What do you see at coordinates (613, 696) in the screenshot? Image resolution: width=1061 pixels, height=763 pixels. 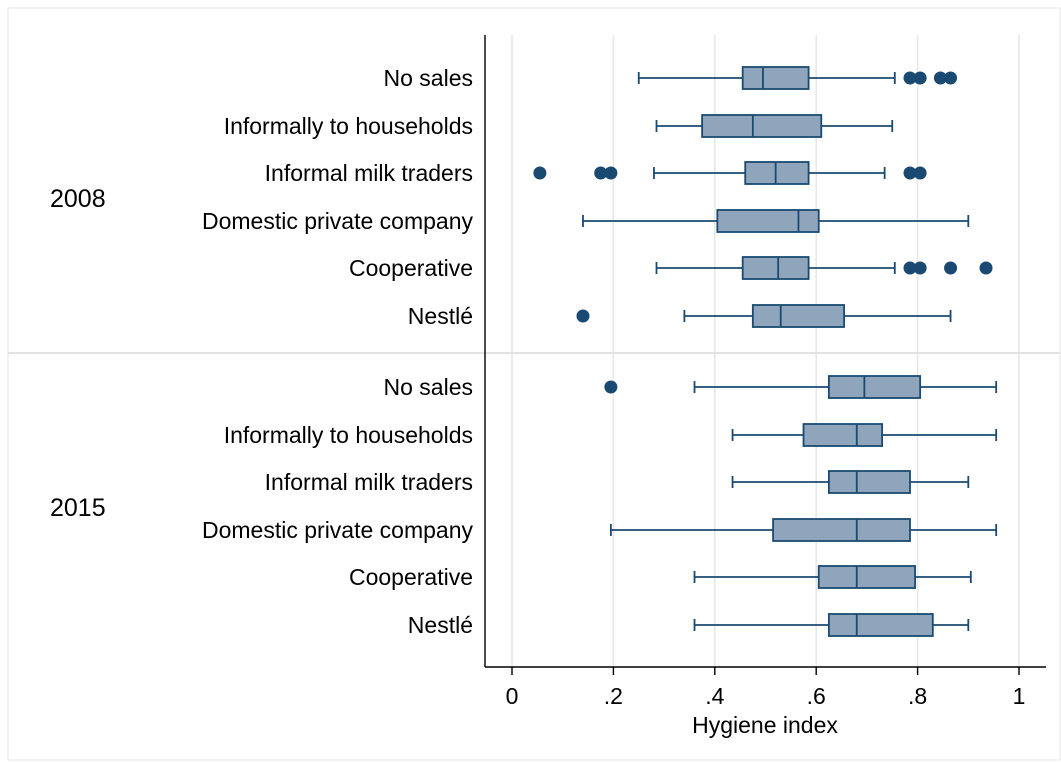 I see `x-tick-label: .2` at bounding box center [613, 696].